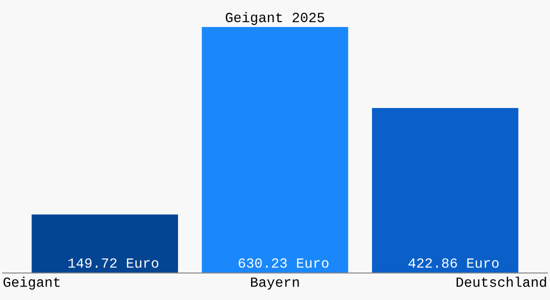 Image resolution: width=550 pixels, height=300 pixels. I want to click on x-tick-label: Geigant, so click(32, 283).